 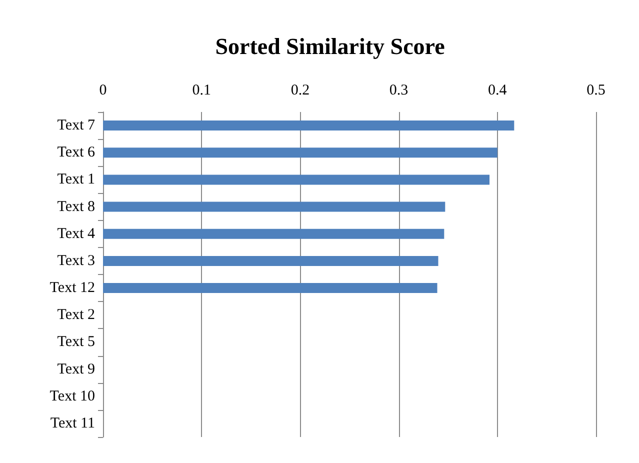 I want to click on x-tick-label: 0.2, so click(x=300, y=90).